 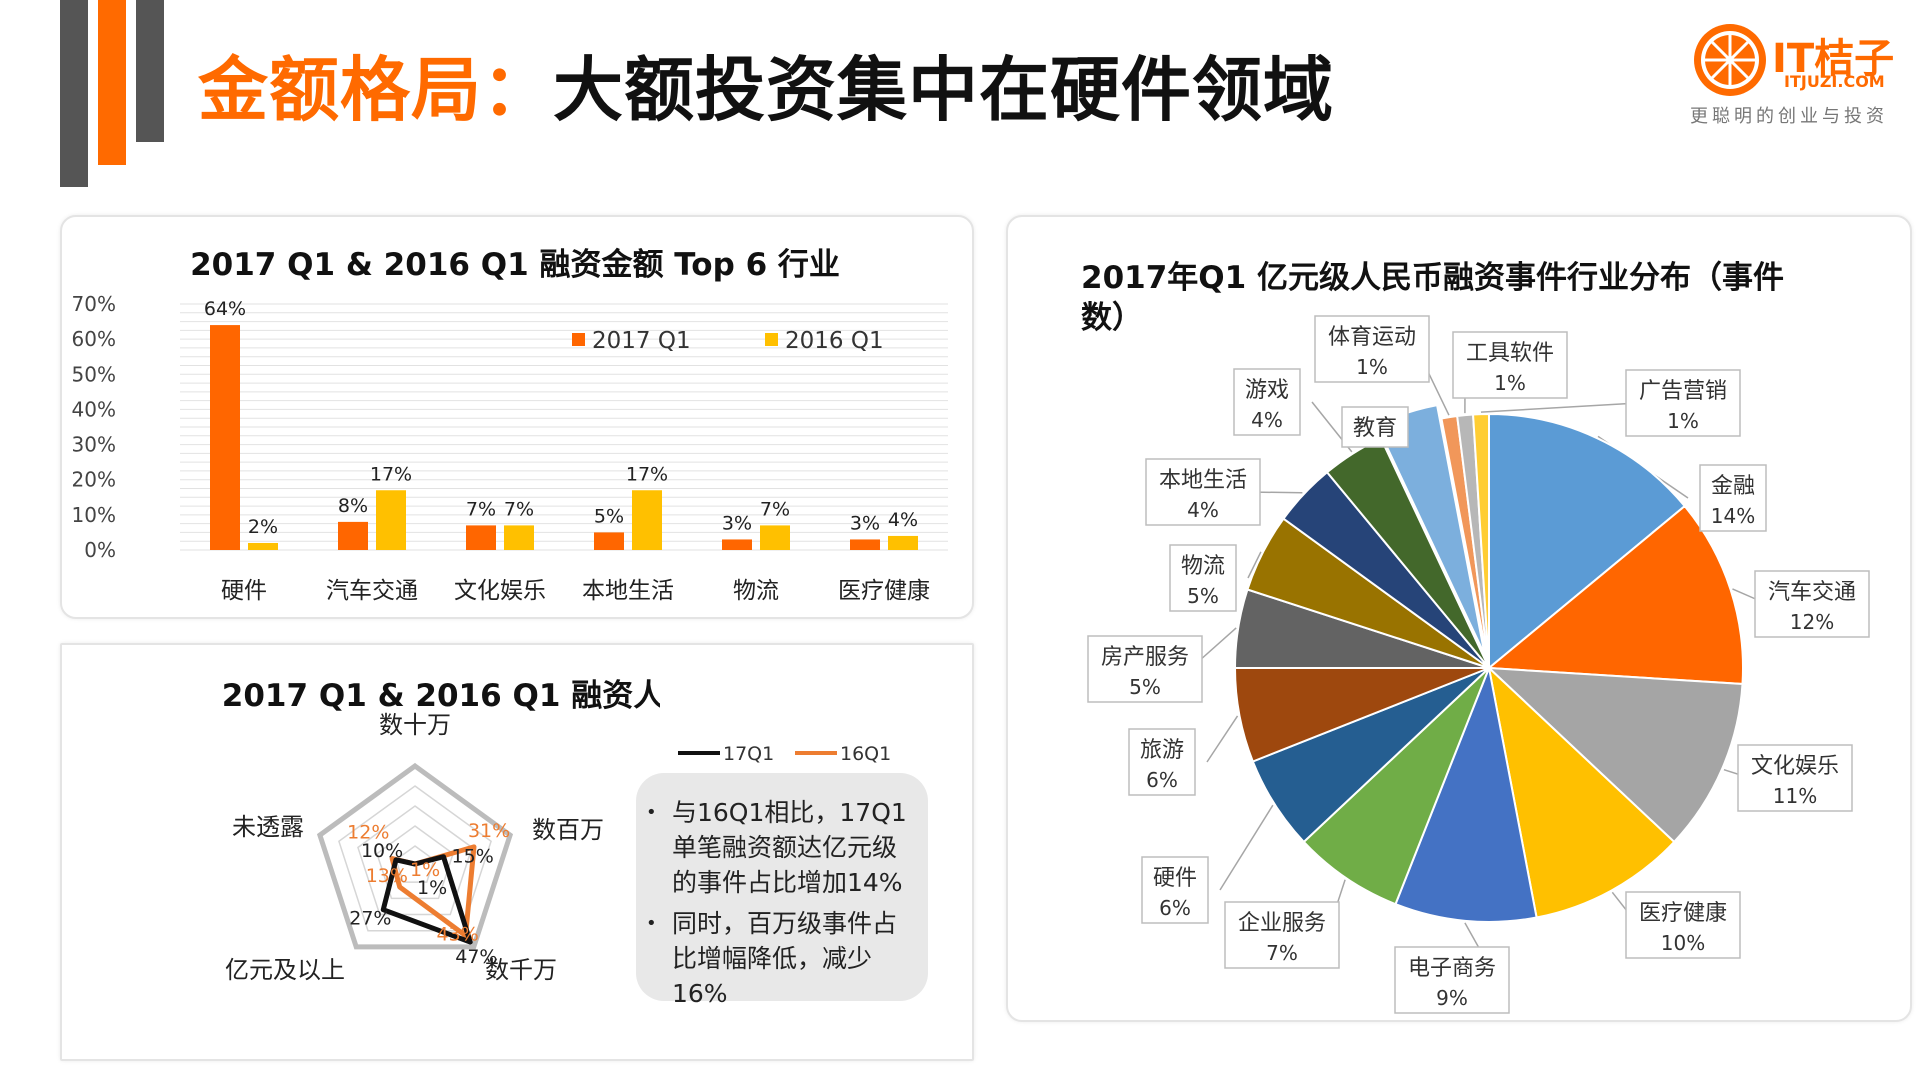 I want to click on radar-data-label: 13%, so click(x=387, y=876).